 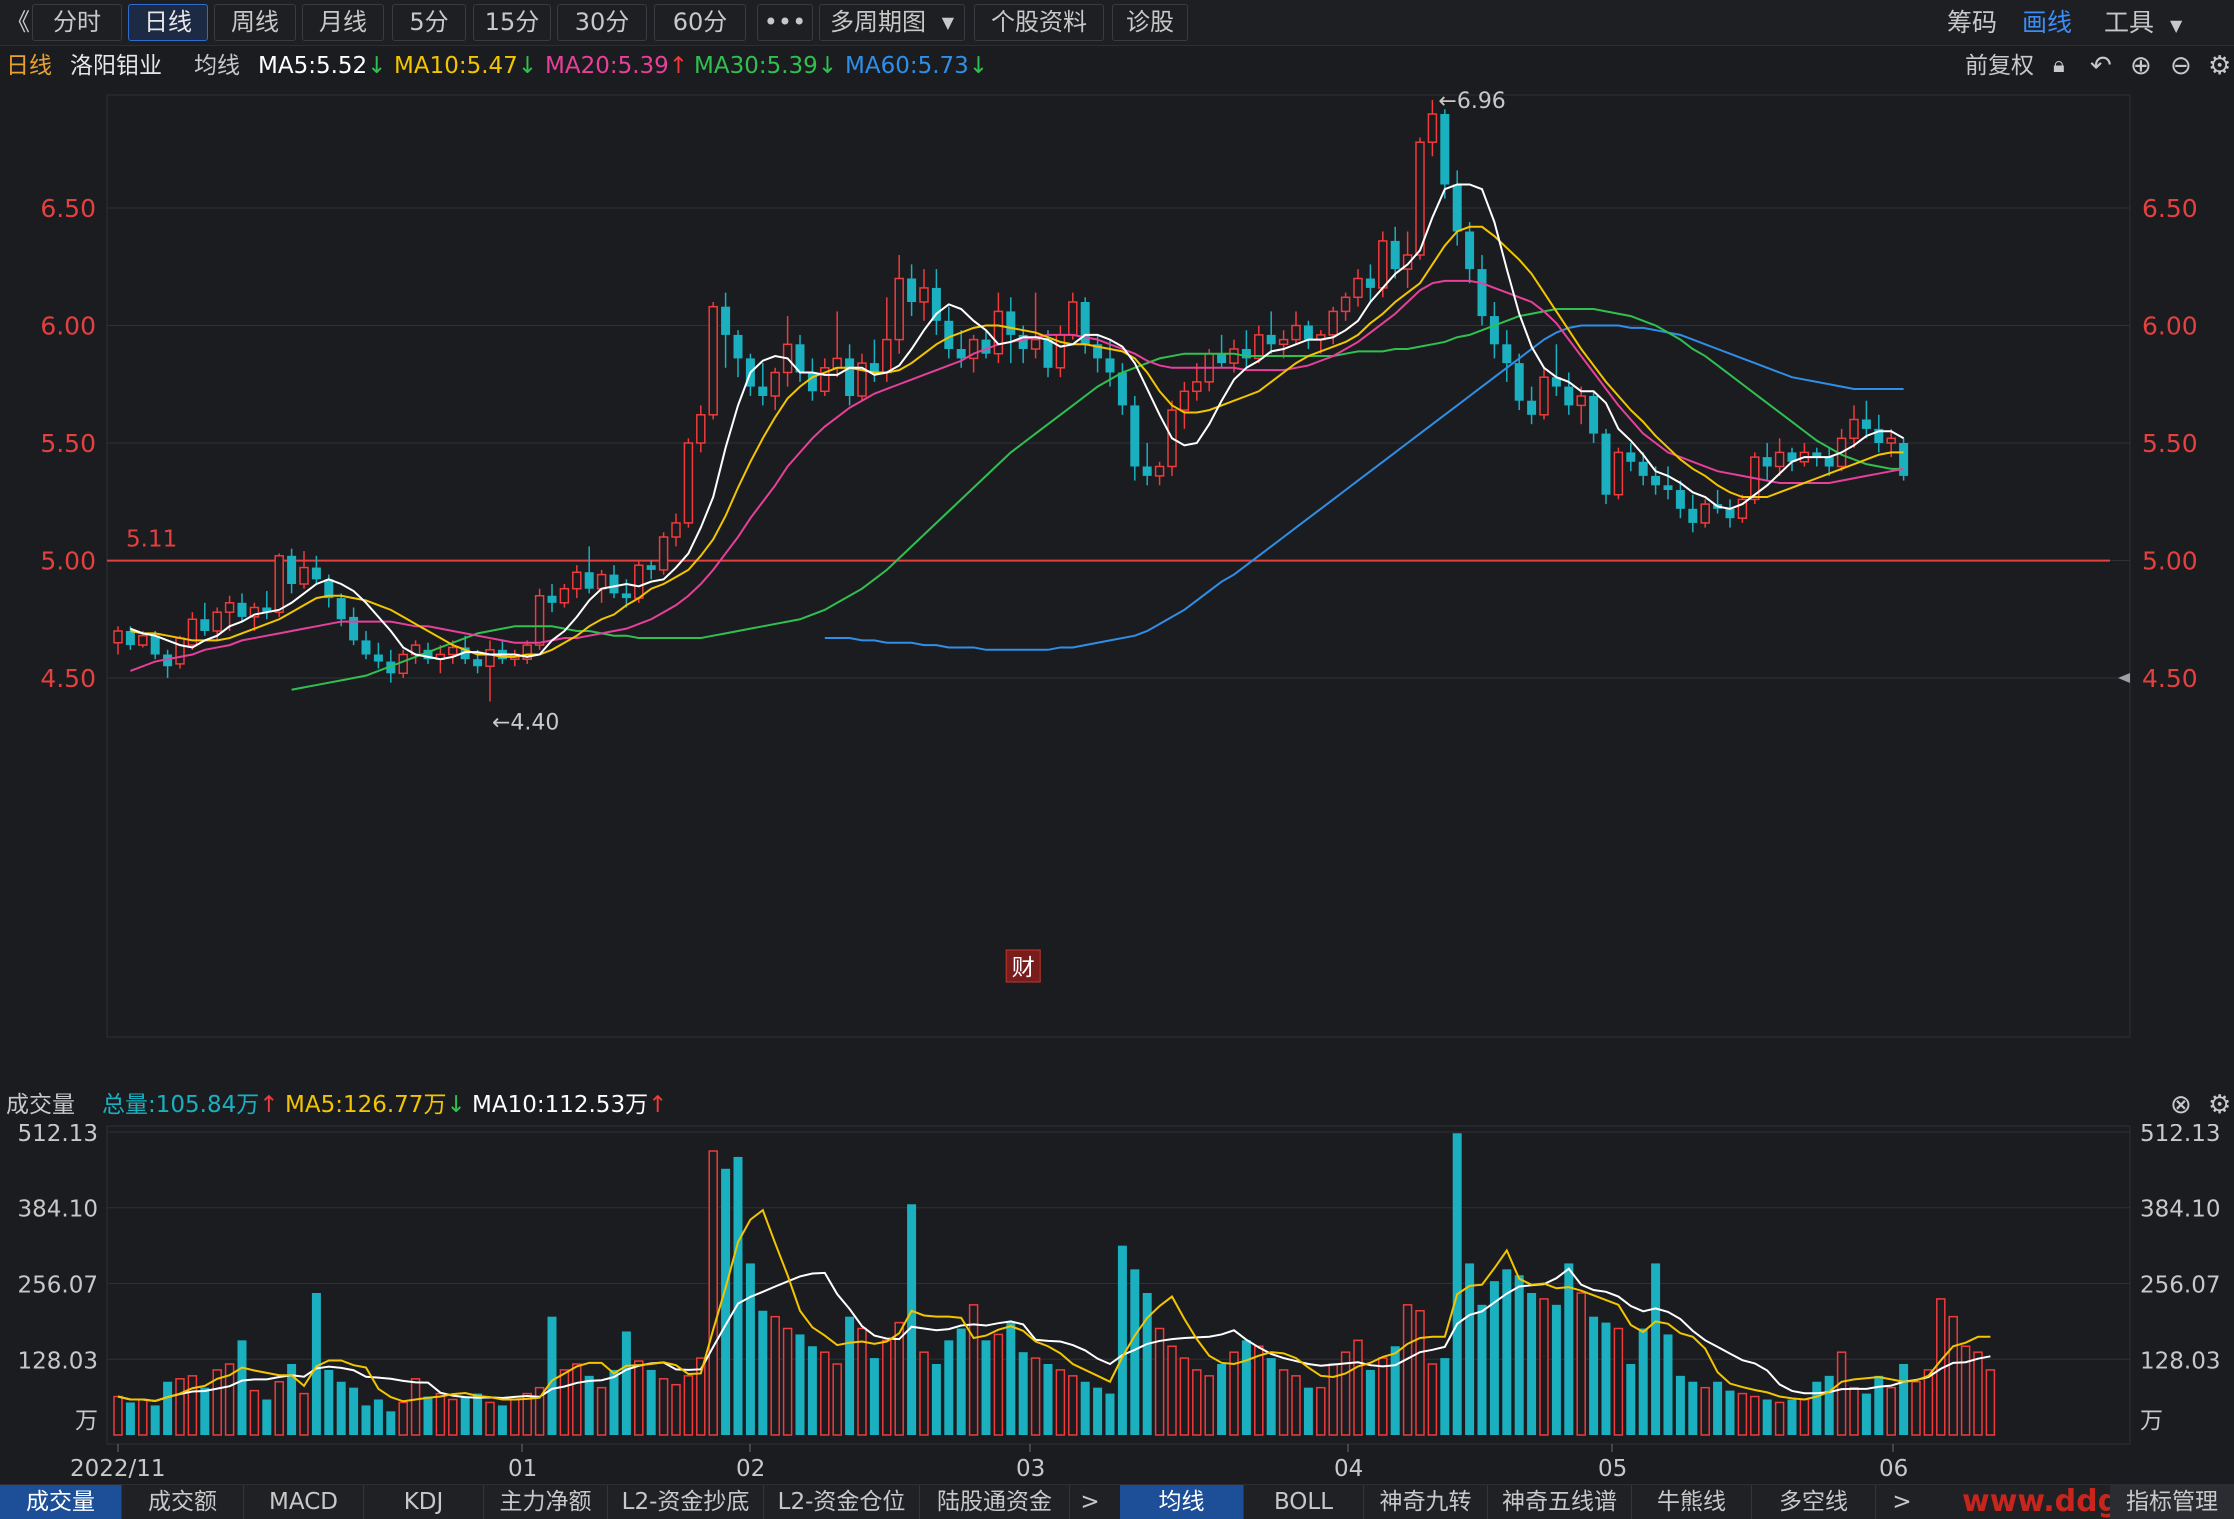 What do you see at coordinates (1999, 66) in the screenshot?
I see `adjust-mode: 前复权` at bounding box center [1999, 66].